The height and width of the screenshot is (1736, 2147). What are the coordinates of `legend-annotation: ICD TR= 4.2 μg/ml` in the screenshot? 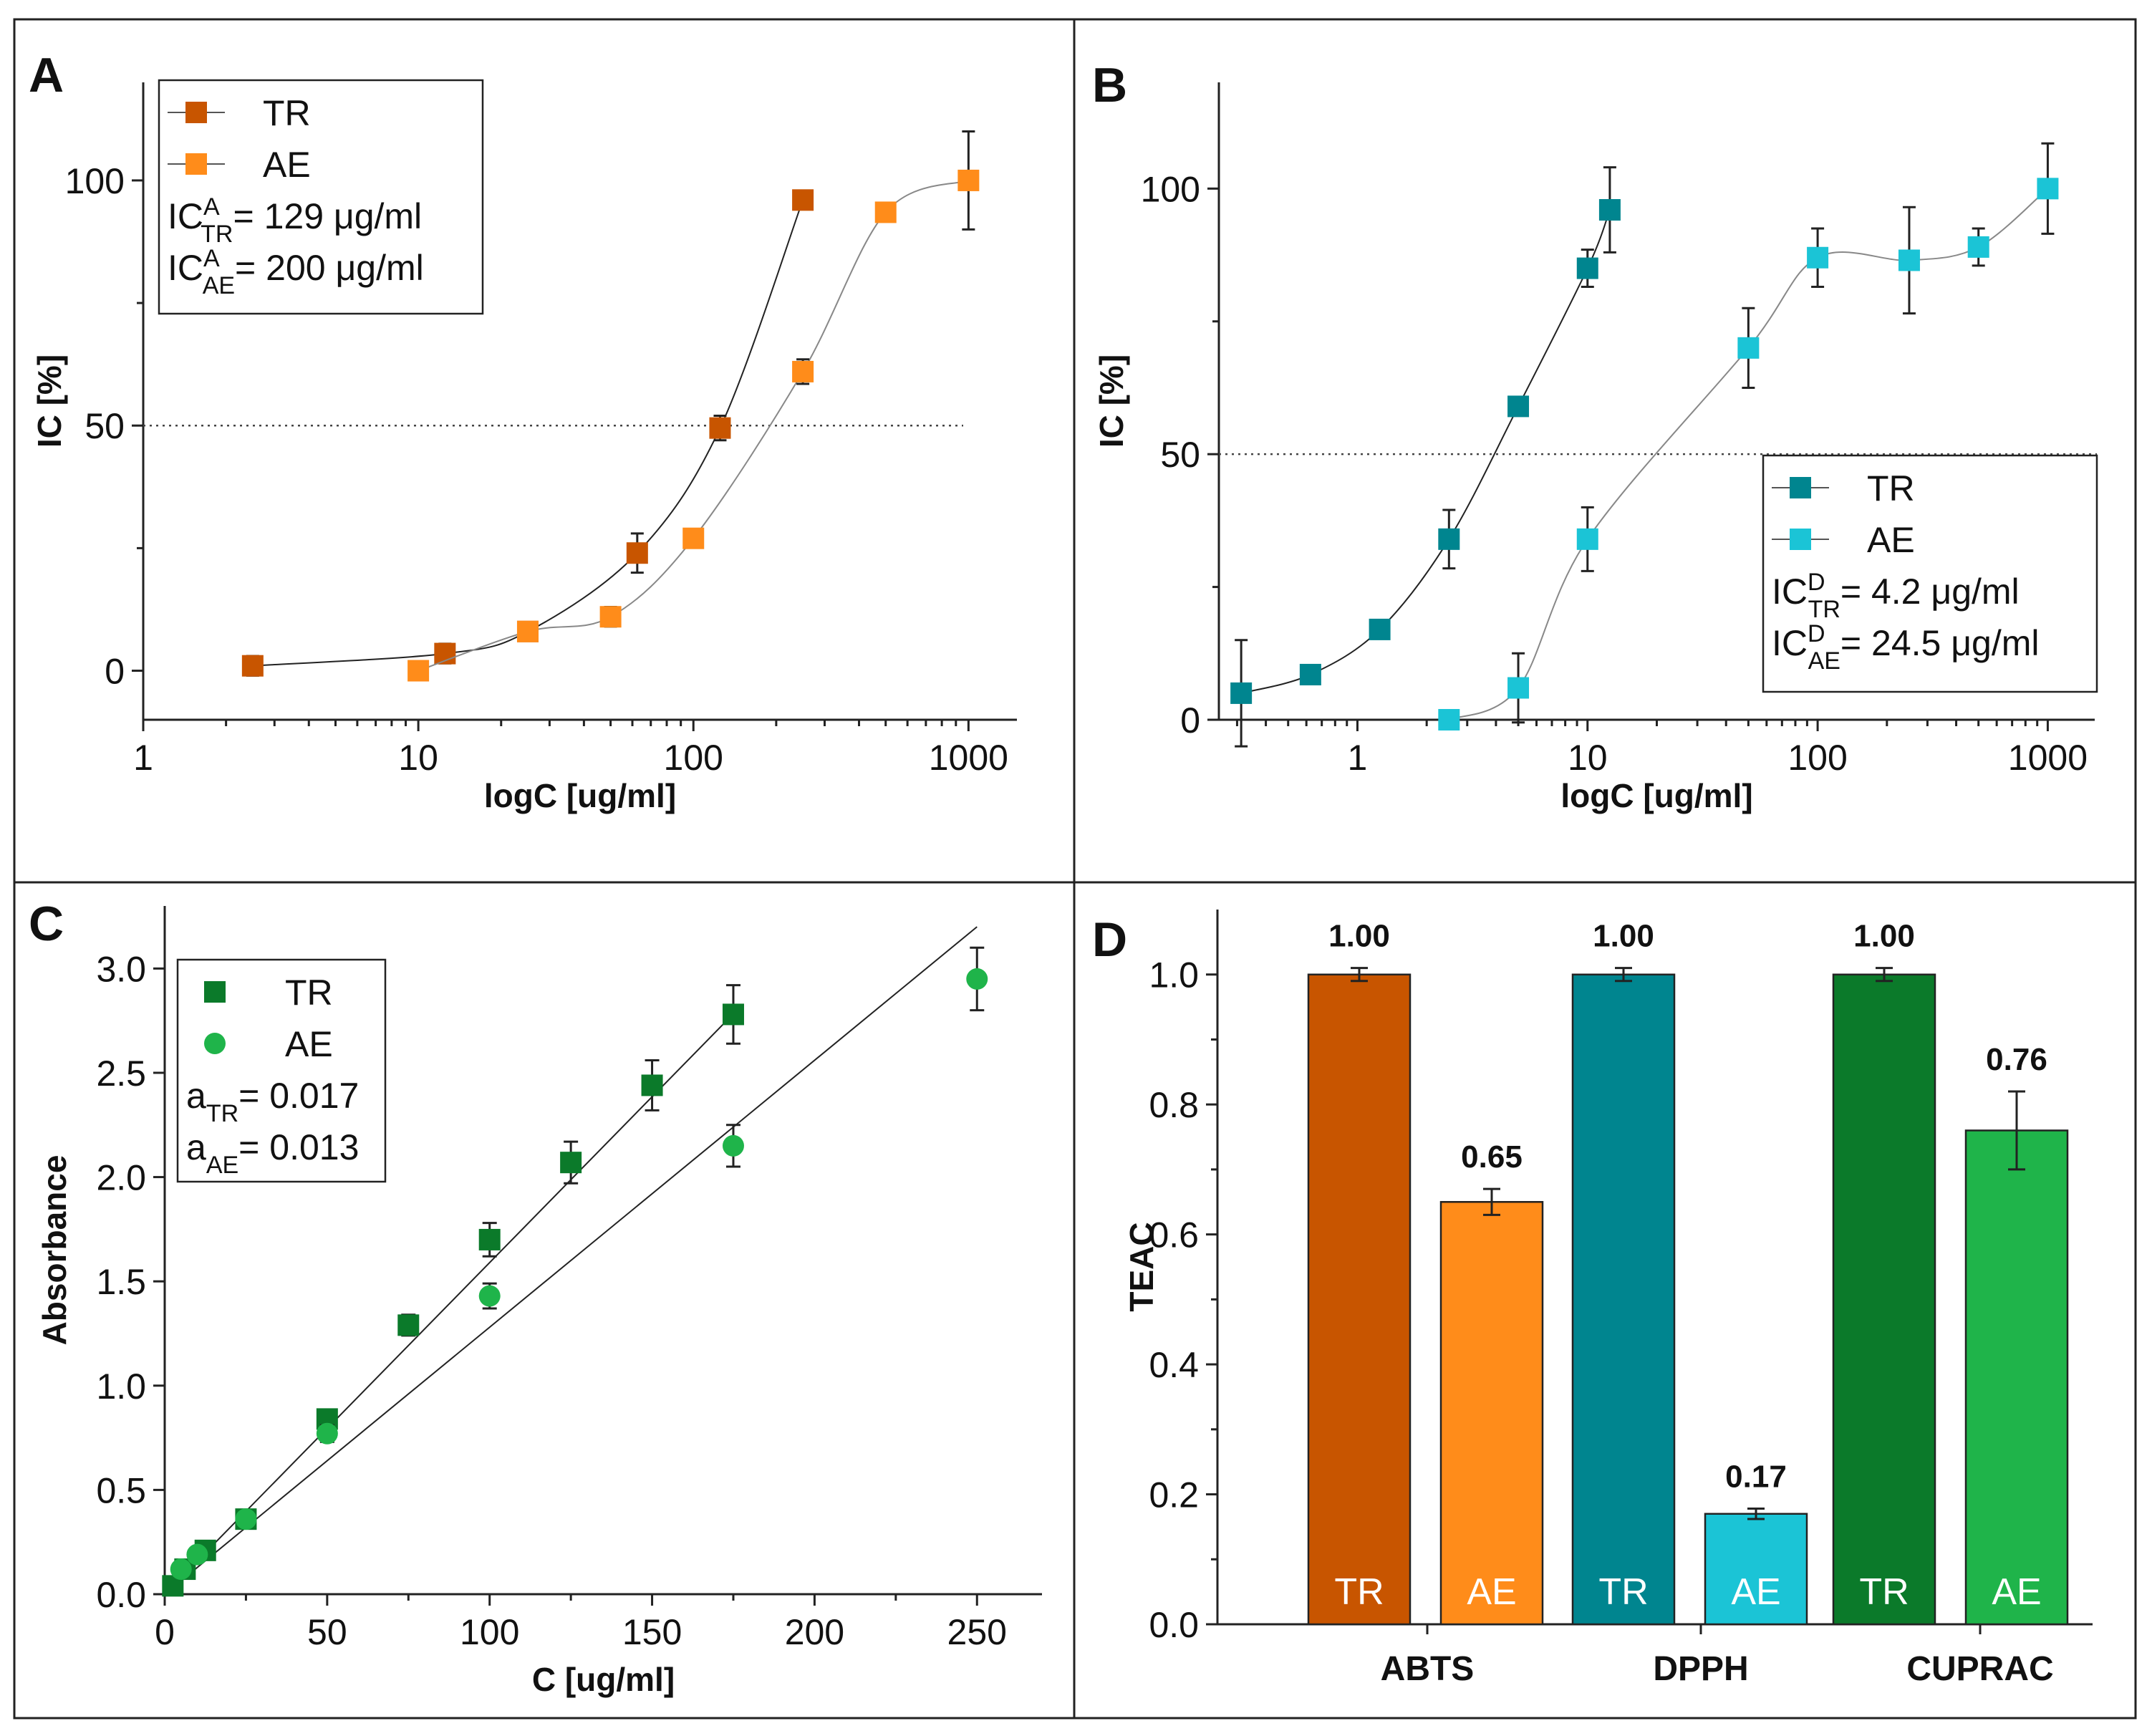 It's located at (1896, 596).